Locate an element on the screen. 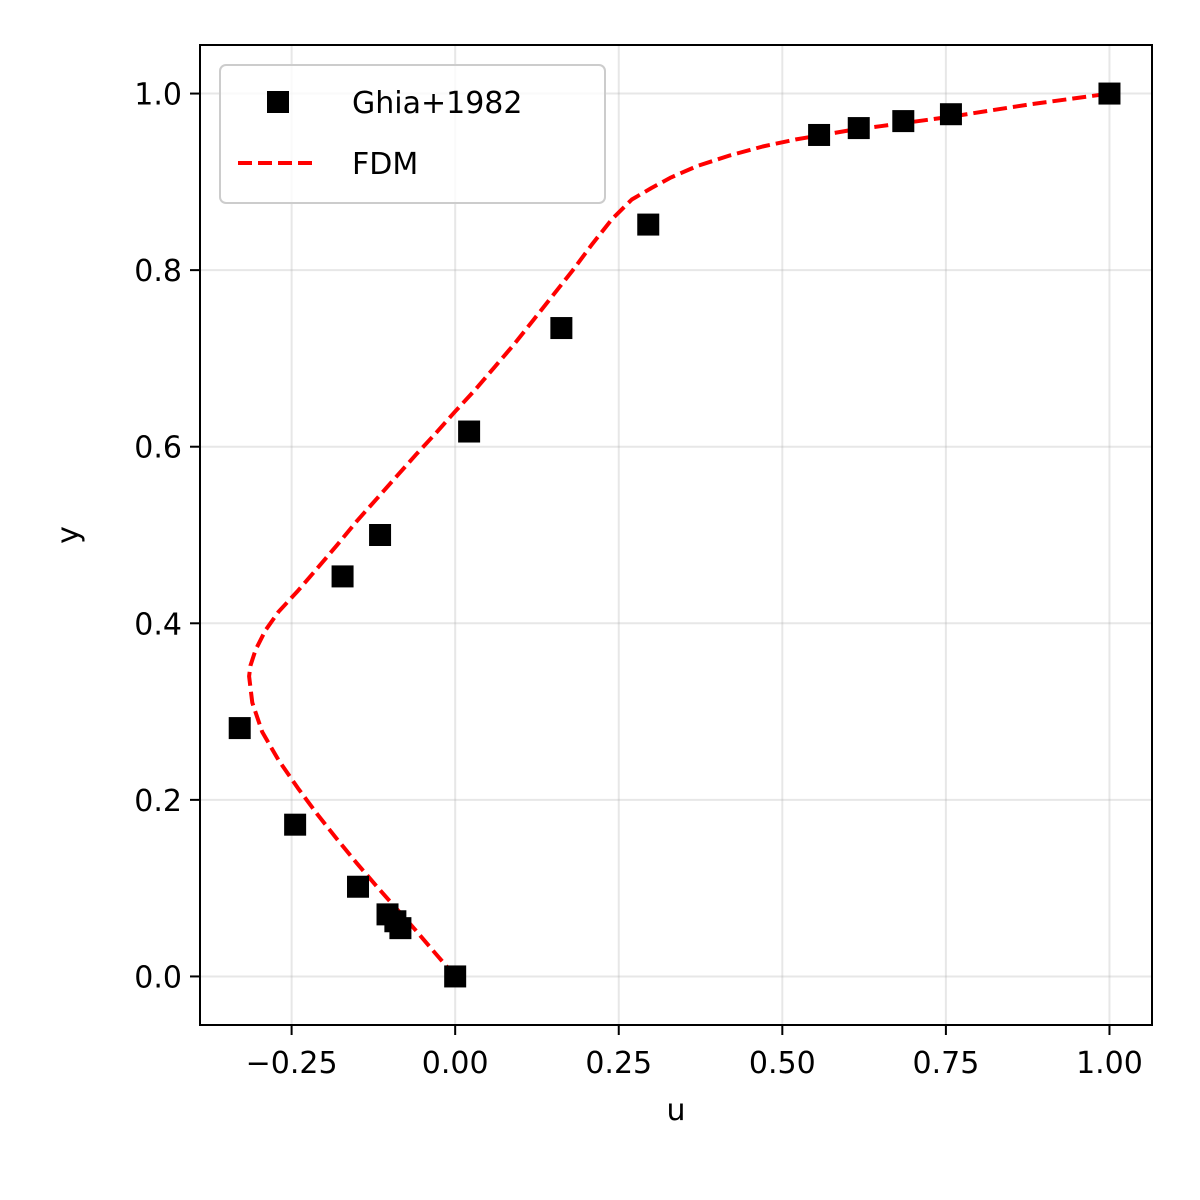 This screenshot has height=1200, width=1200. y-tick-label: 0.6 is located at coordinates (158, 448).